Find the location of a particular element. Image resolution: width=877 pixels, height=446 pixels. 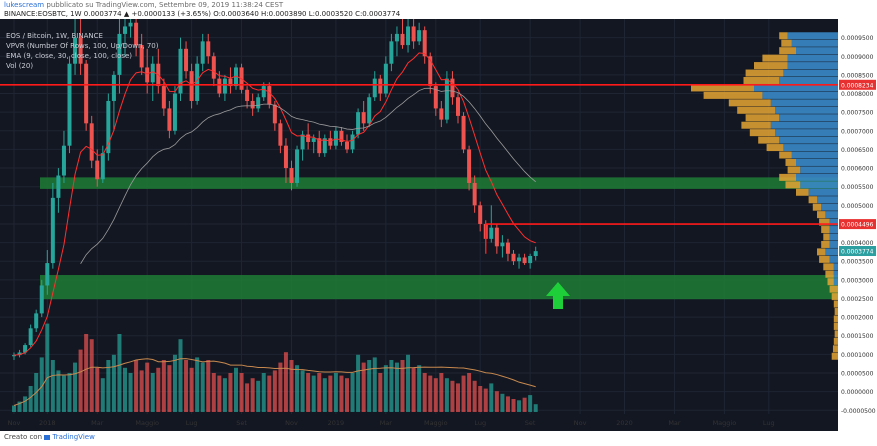

price-tick-label: 0.0003500 is located at coordinates (857, 262).